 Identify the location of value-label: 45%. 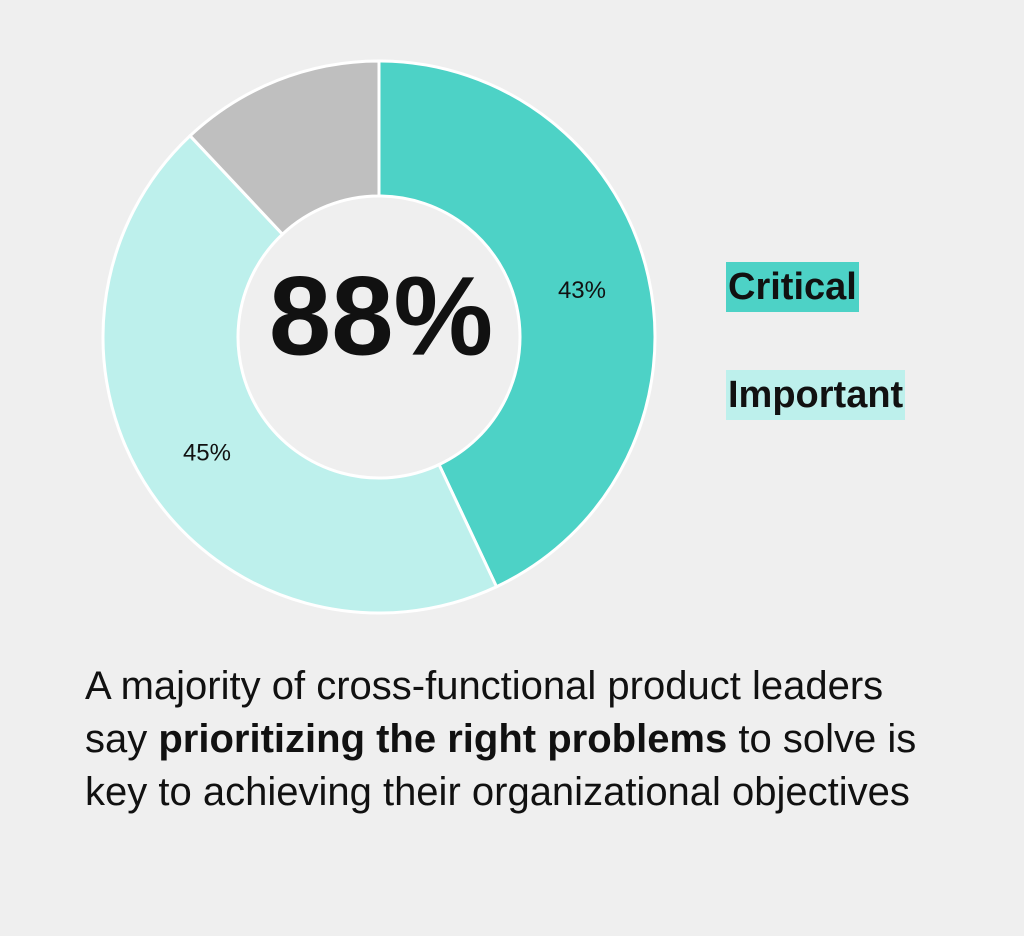
(207, 452).